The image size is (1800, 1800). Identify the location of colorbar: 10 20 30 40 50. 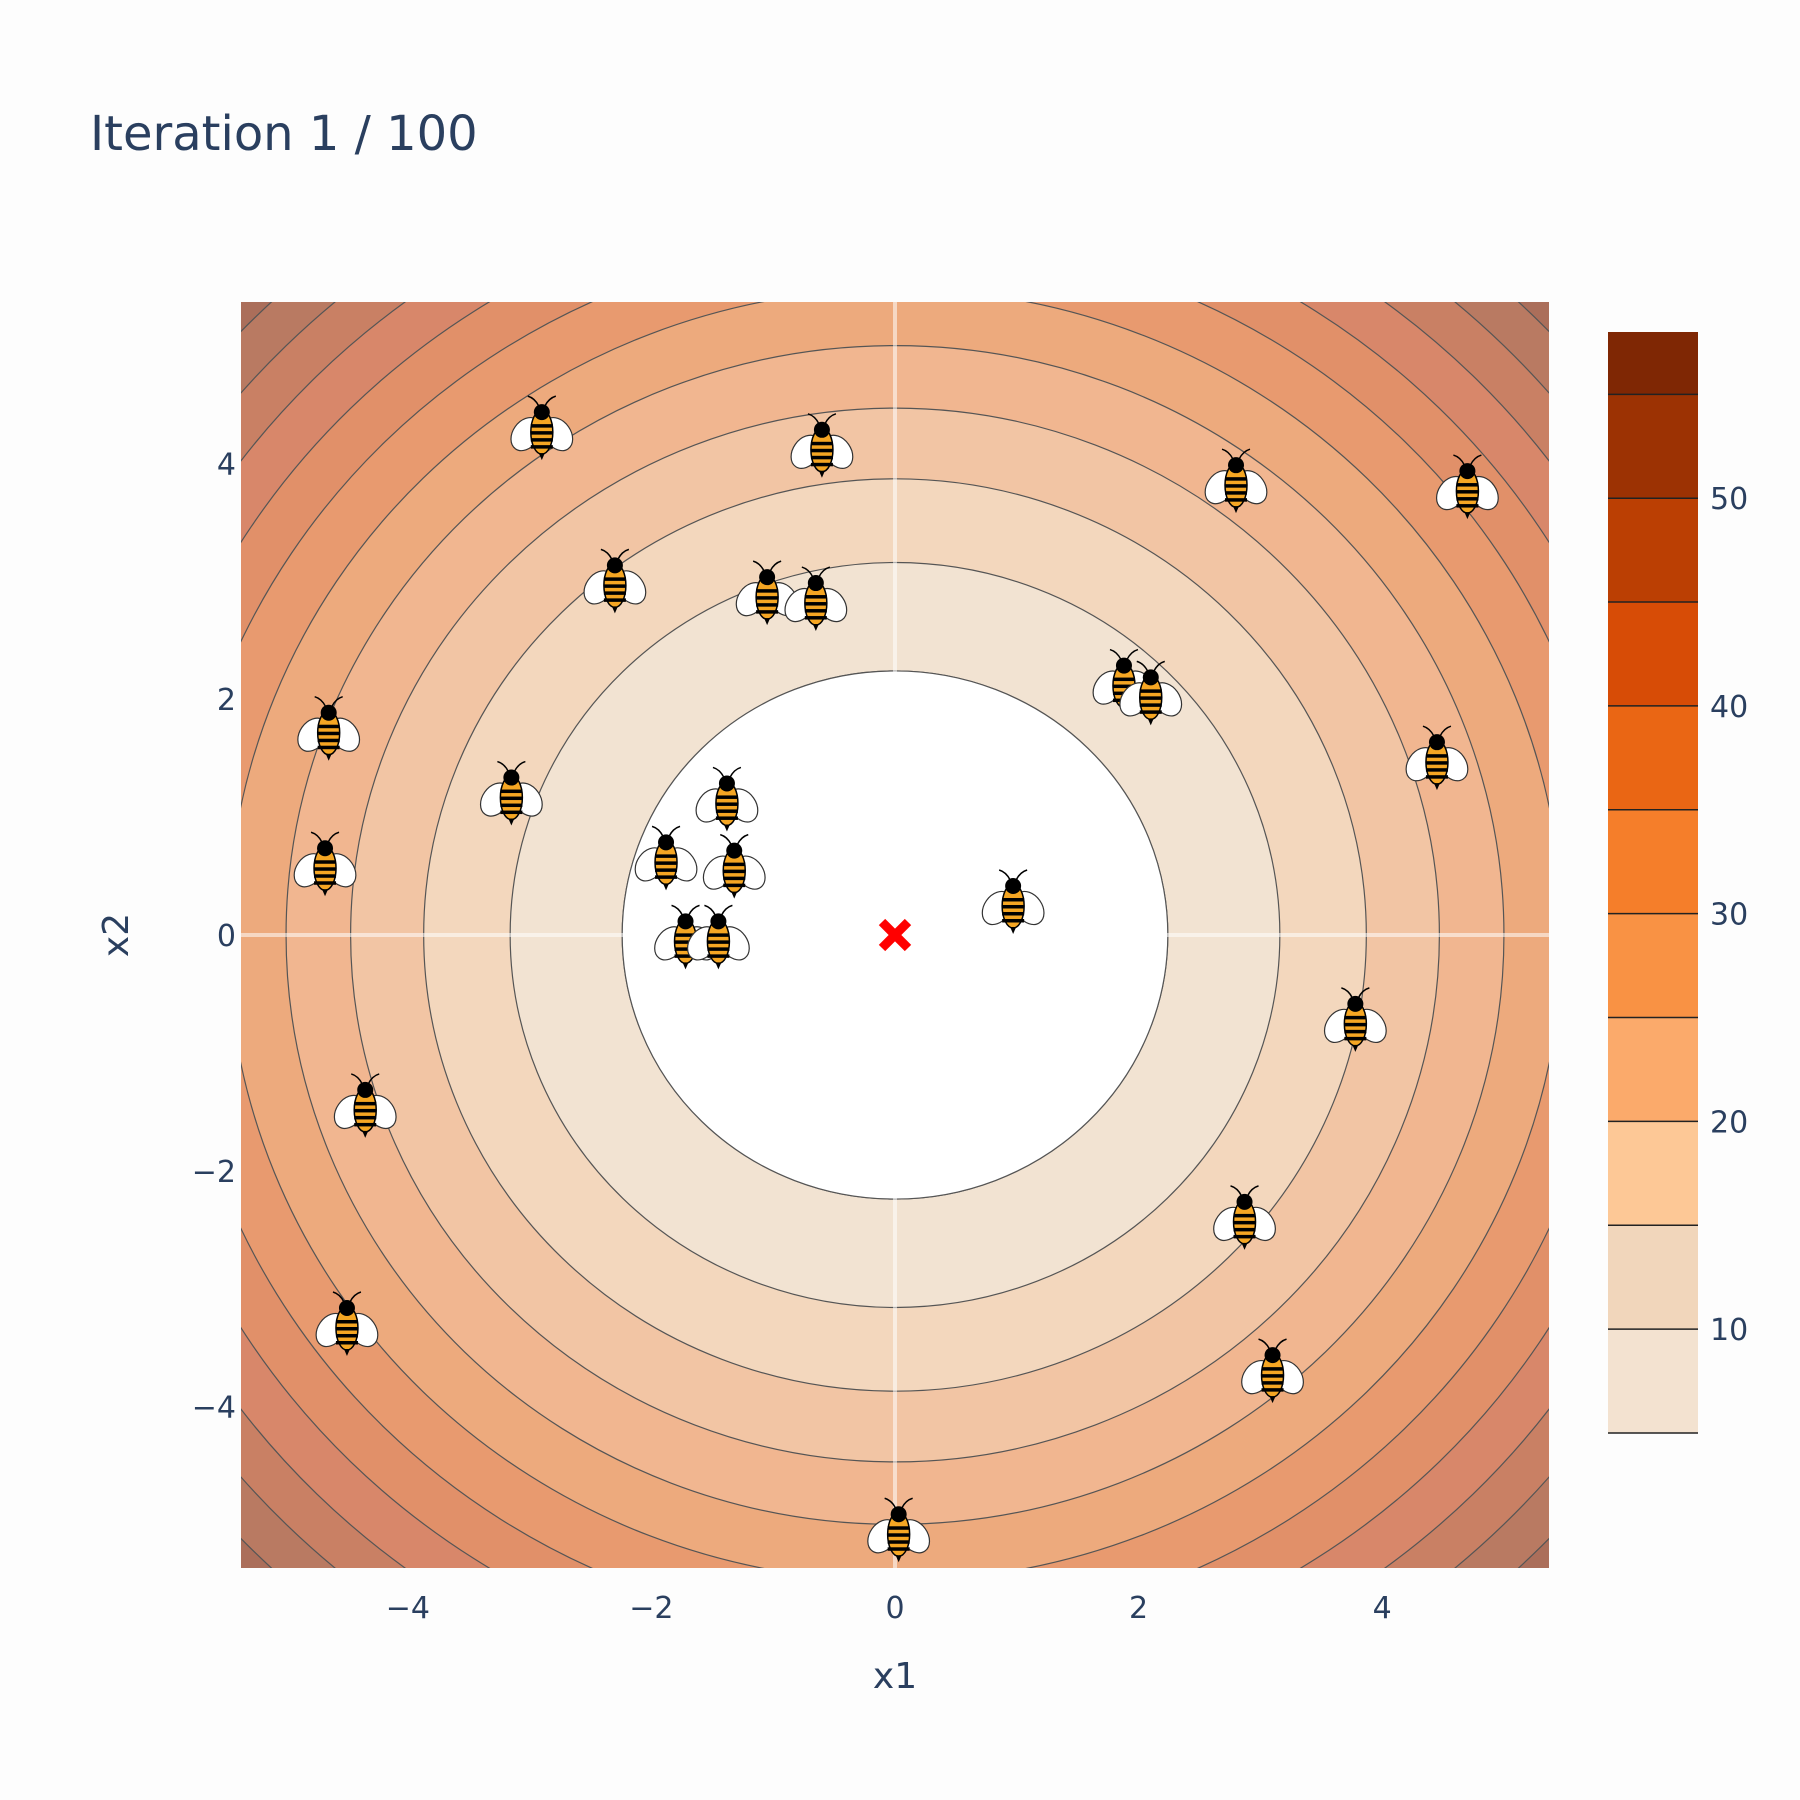
(1678, 883).